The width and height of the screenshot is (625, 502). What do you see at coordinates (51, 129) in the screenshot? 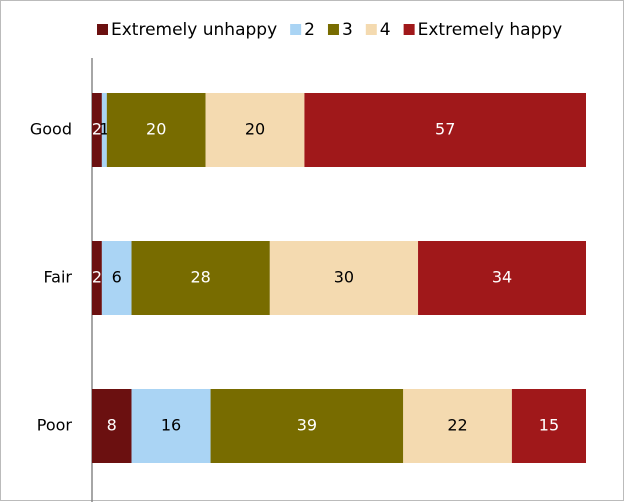
I see `y-tick-label: Good` at bounding box center [51, 129].